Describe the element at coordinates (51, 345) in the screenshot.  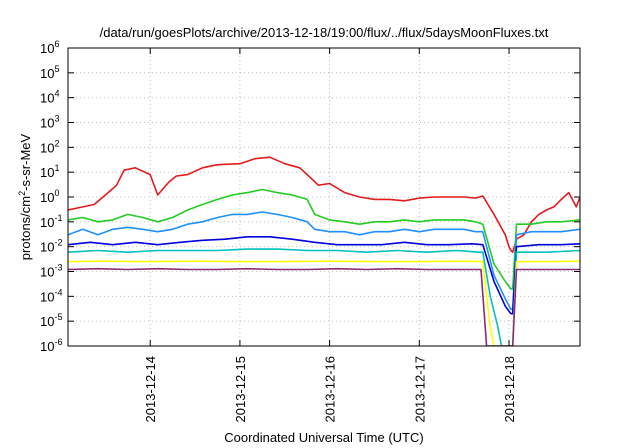
I see `y-tick-label: 10⁻⁶` at that location.